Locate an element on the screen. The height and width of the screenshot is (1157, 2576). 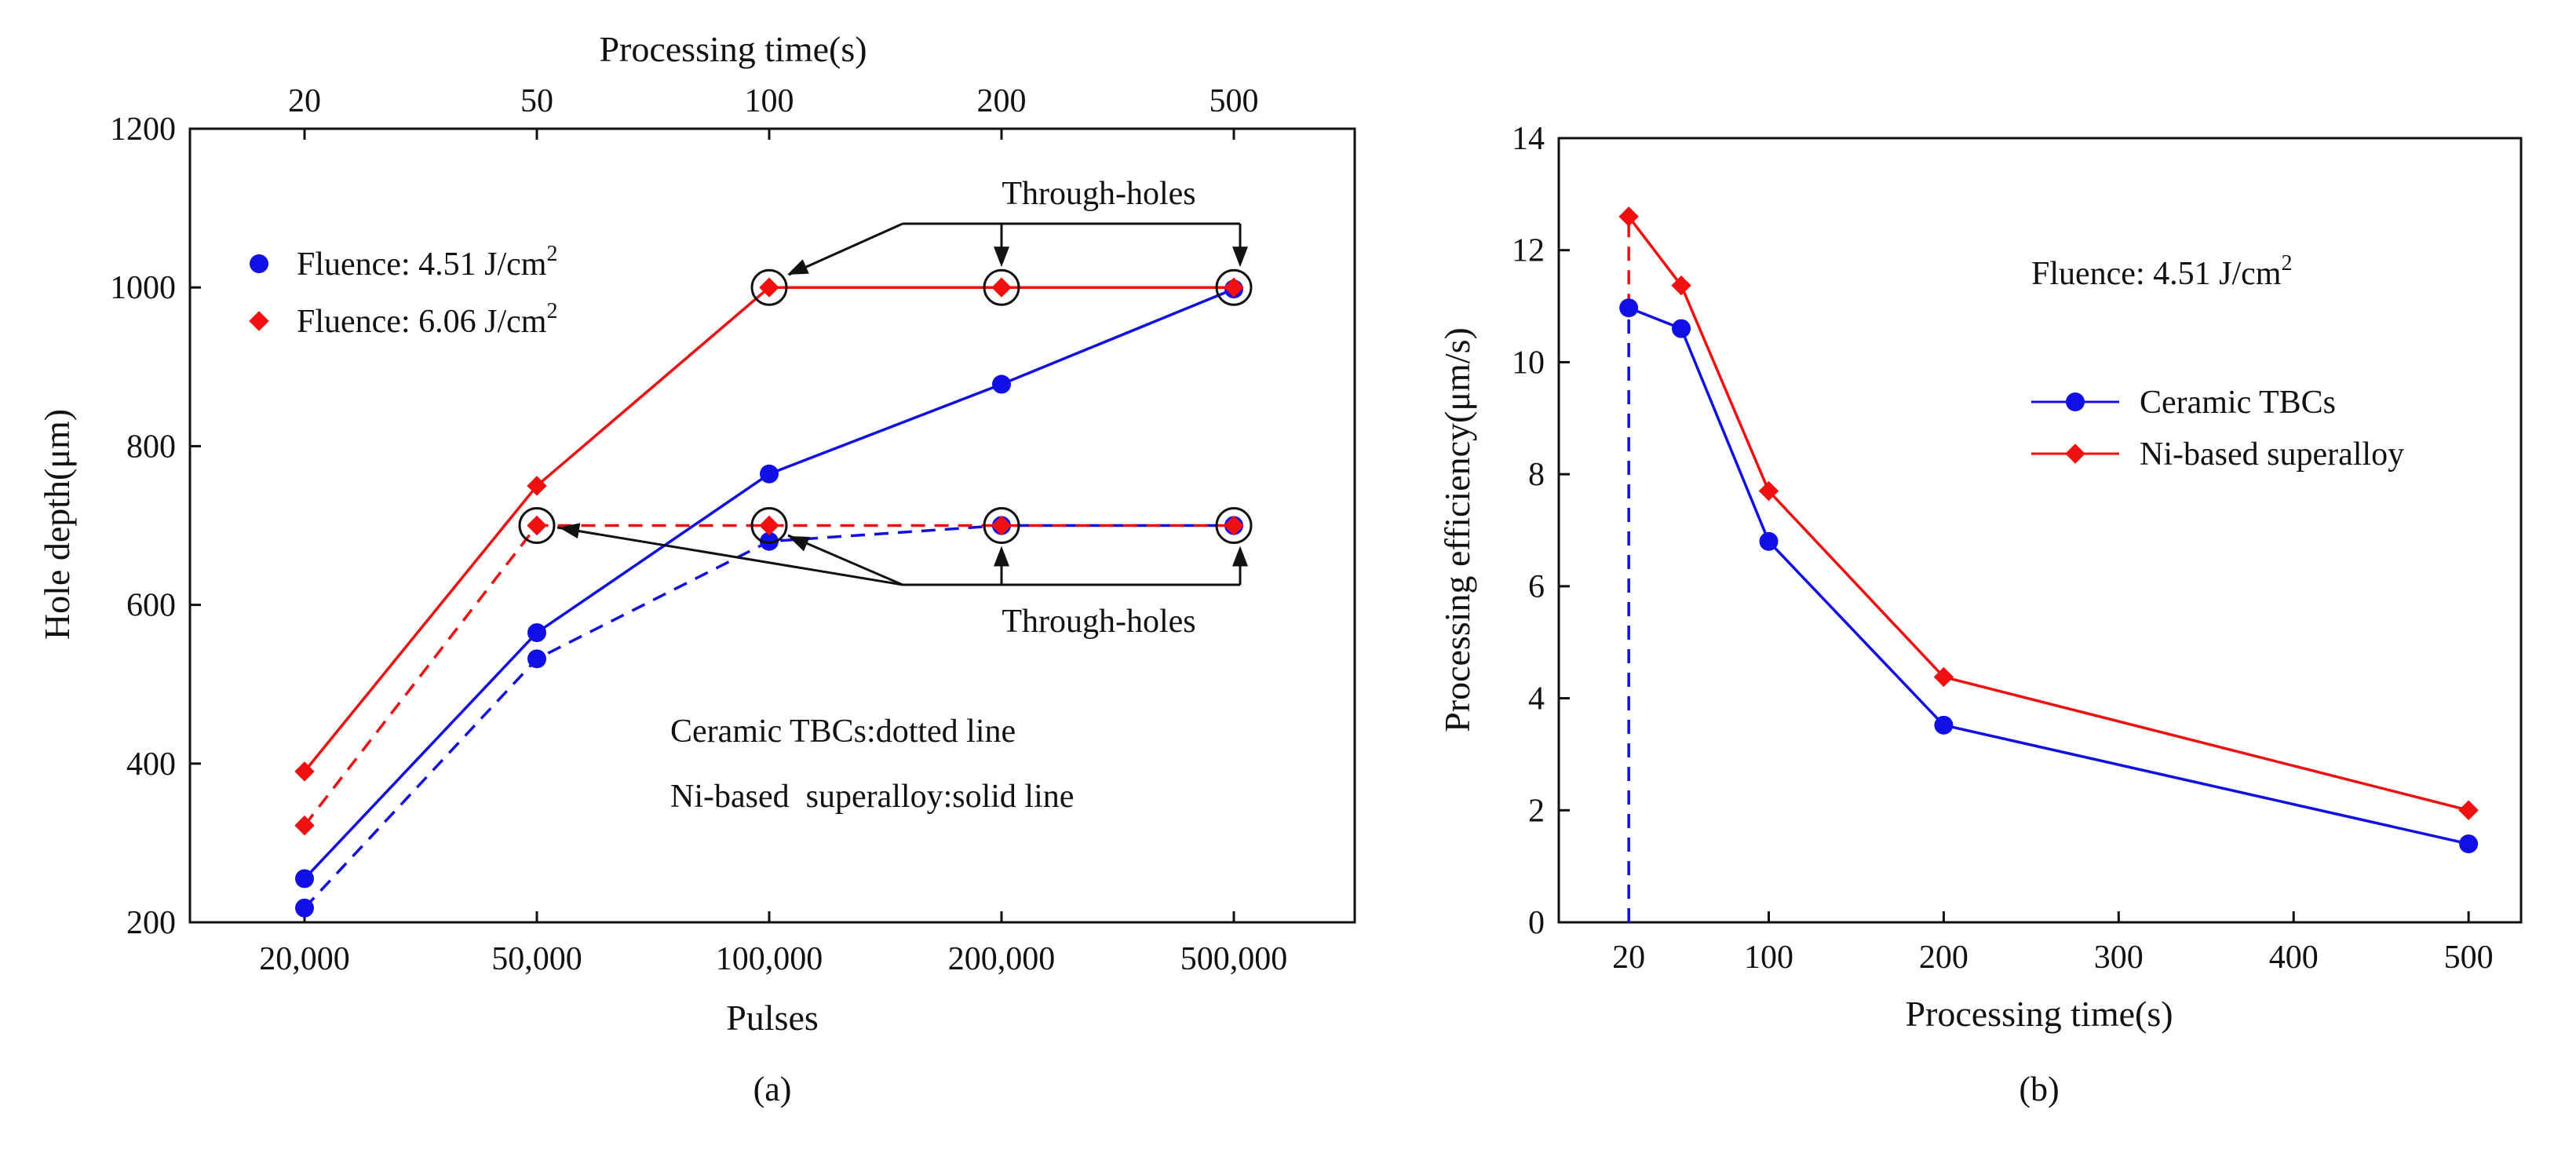
y-tick-label: 6 is located at coordinates (1536, 587).